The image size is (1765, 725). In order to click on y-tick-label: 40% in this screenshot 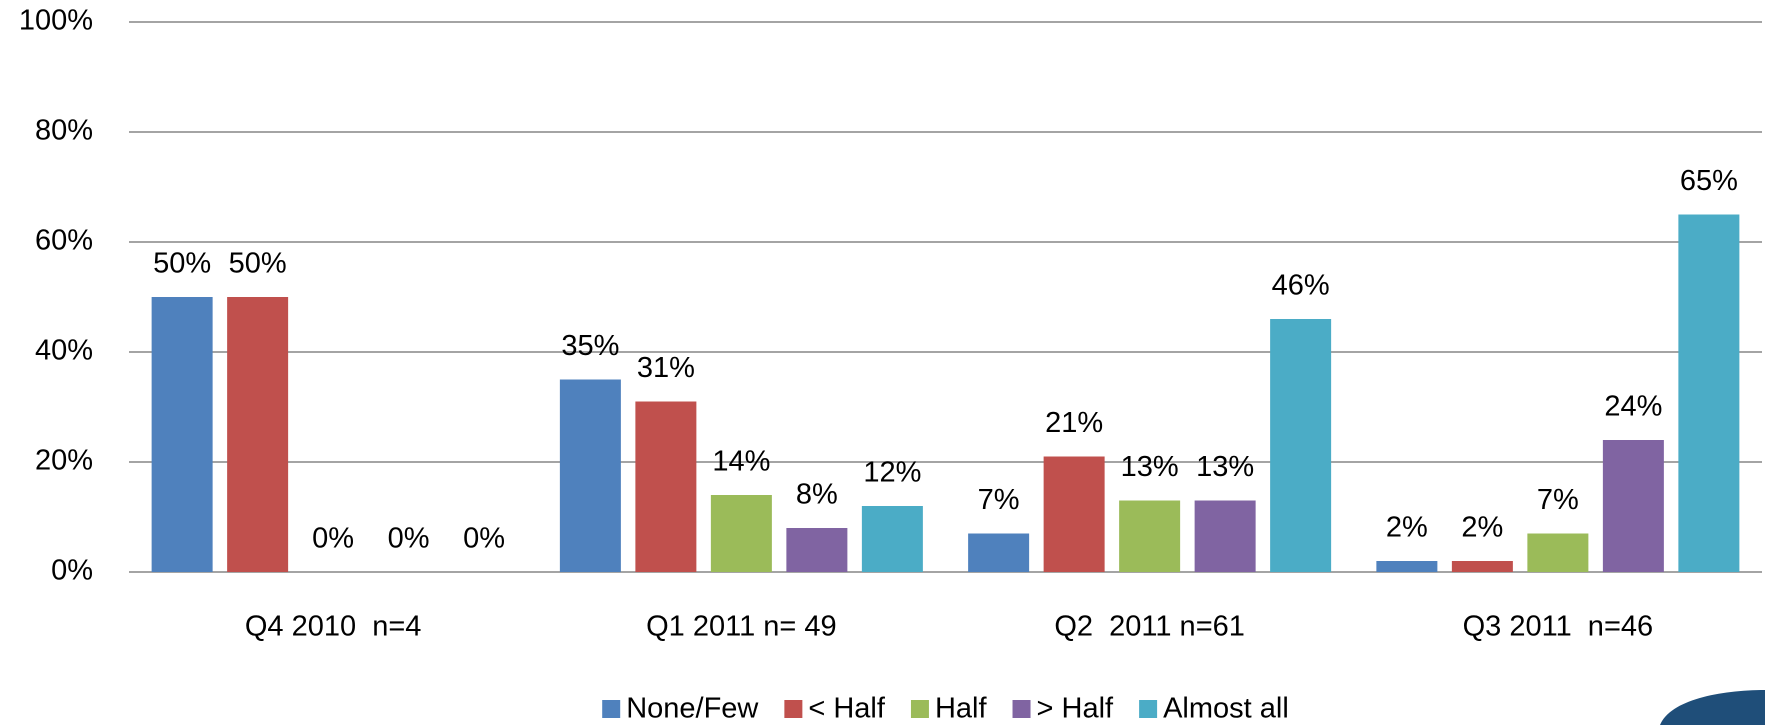, I will do `click(64, 351)`.